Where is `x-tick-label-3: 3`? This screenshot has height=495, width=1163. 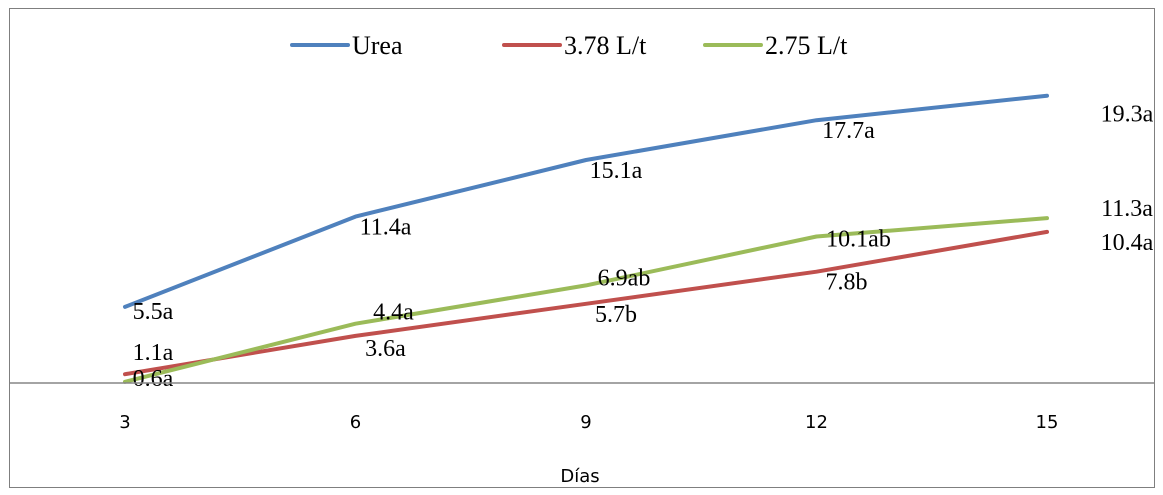
x-tick-label-3: 3 is located at coordinates (124, 422).